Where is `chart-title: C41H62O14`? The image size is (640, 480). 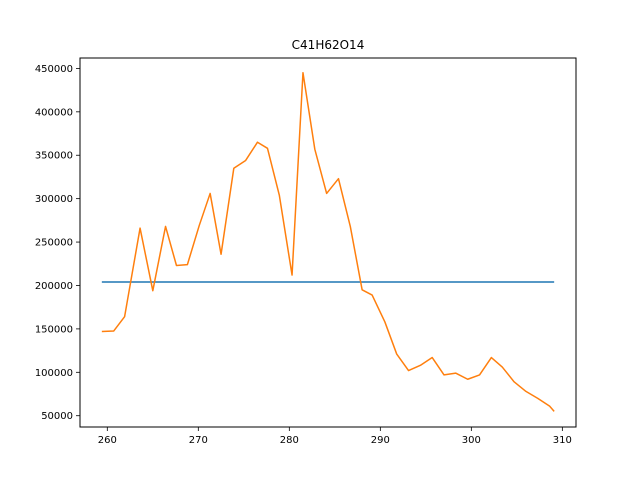
chart-title: C41H62O14 is located at coordinates (328, 45).